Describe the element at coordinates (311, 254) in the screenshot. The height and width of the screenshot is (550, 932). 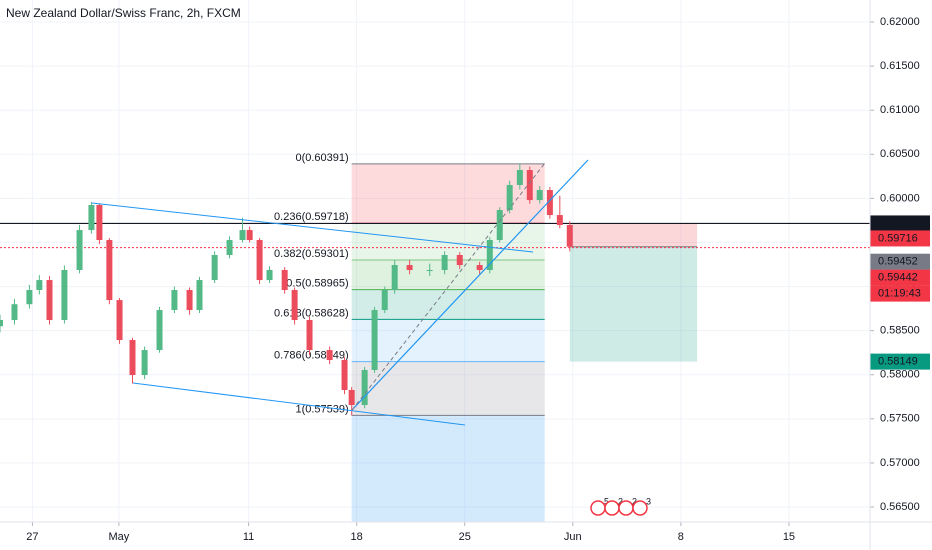
I see `fib-label: 0.382(0.59301)` at that location.